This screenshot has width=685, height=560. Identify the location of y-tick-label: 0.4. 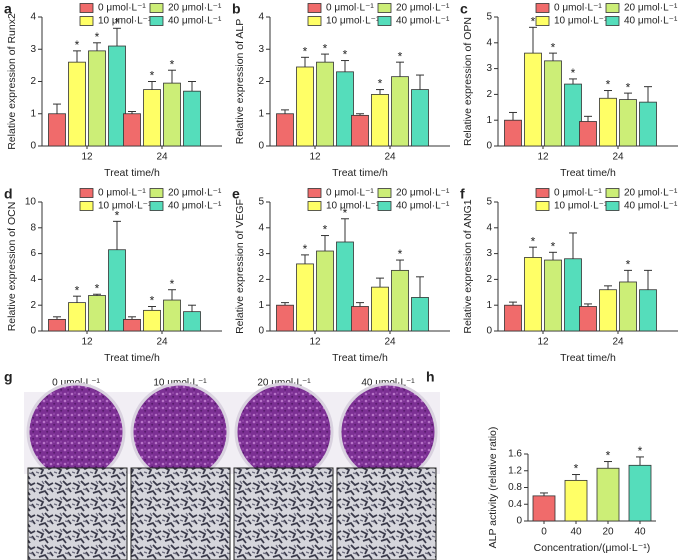
(515, 504).